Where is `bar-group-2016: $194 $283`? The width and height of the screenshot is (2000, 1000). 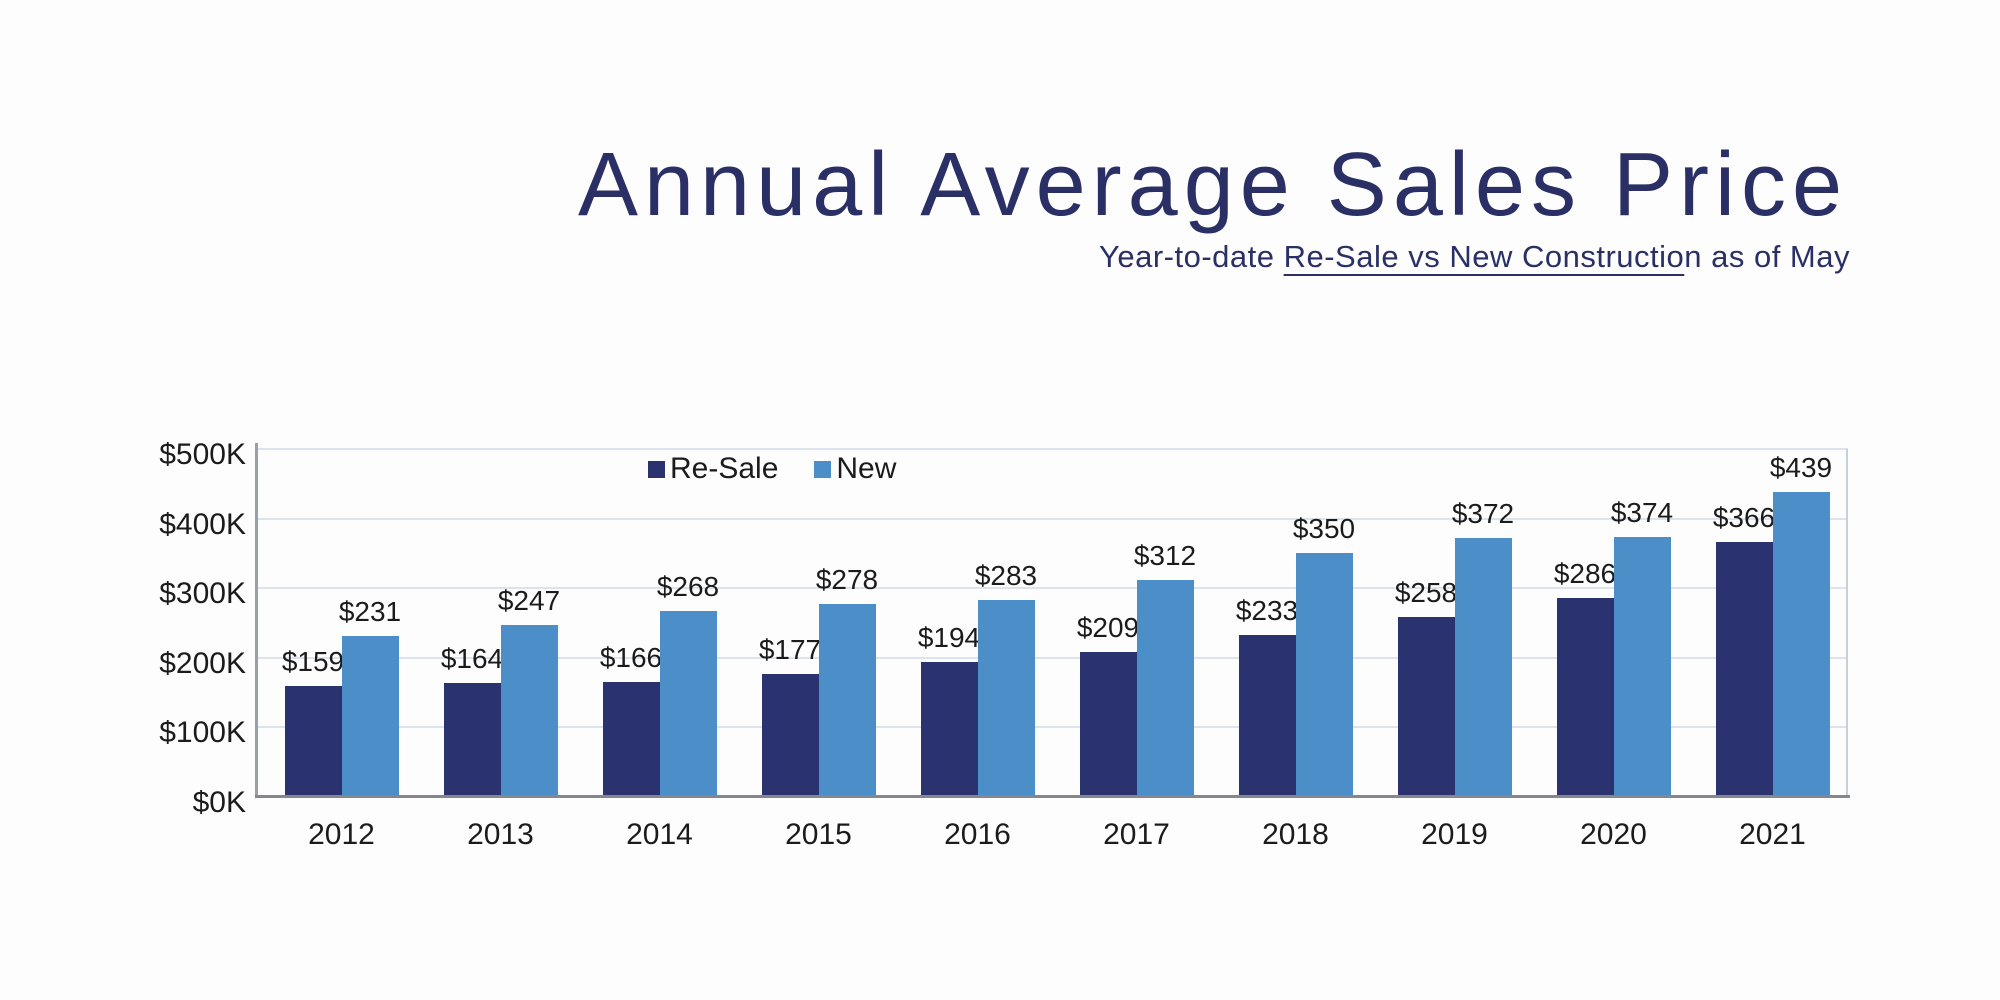
bar-group-2016: $194 $283 is located at coordinates (977, 623).